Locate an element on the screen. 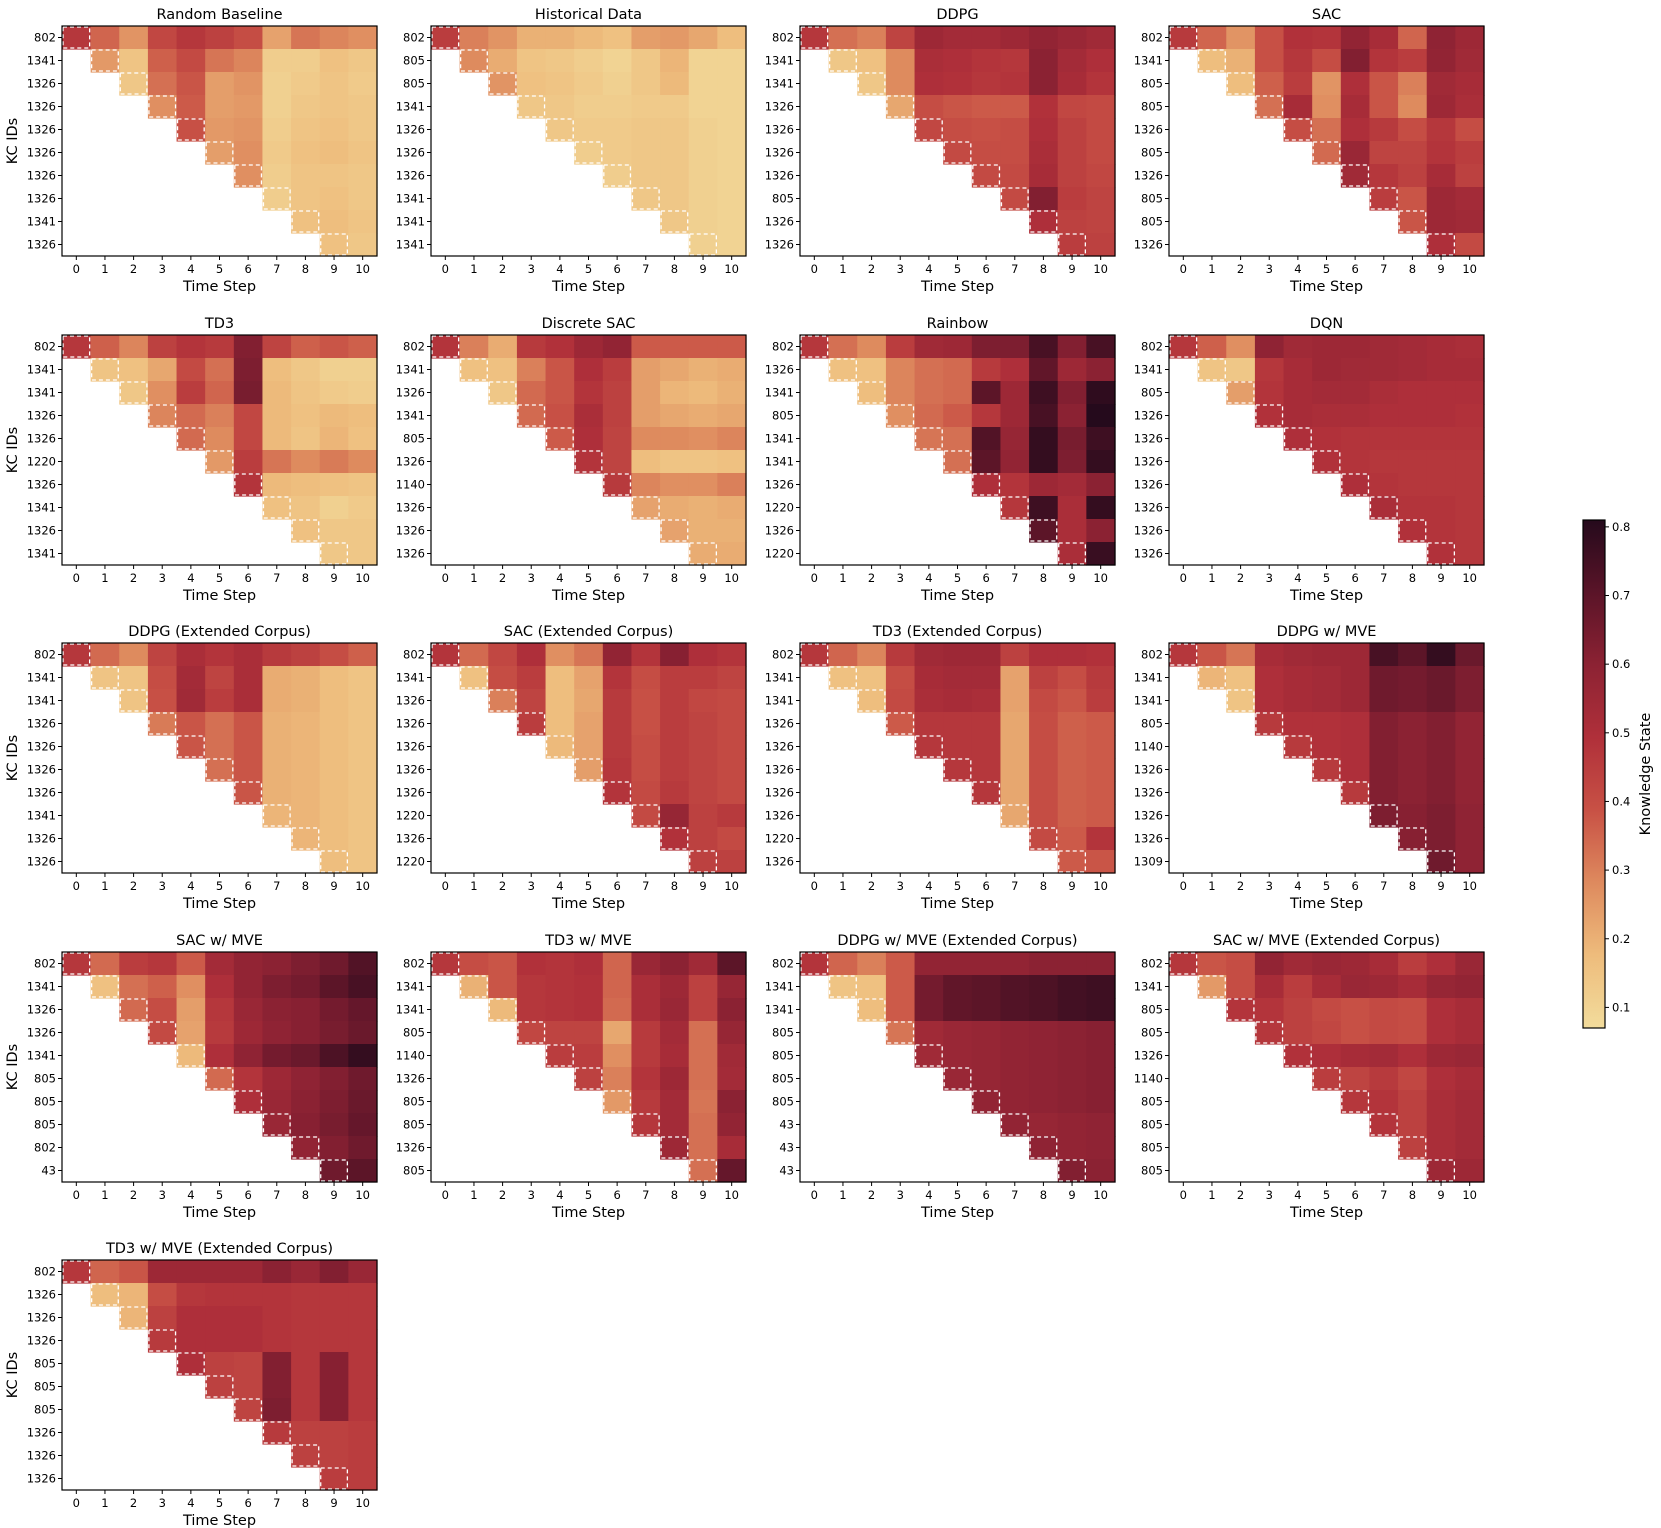  x-tick-label: 10 is located at coordinates (1469, 269).